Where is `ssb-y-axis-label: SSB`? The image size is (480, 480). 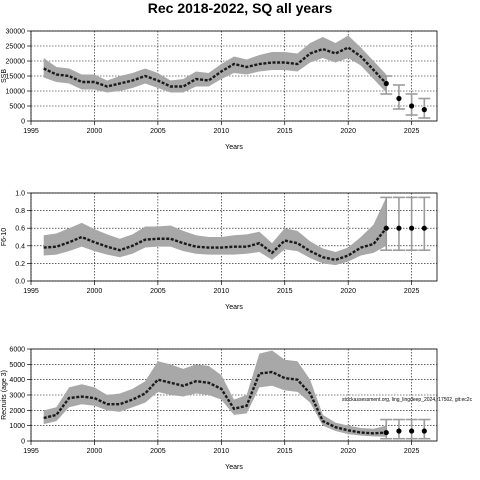 ssb-y-axis-label: SSB is located at coordinates (4, 76).